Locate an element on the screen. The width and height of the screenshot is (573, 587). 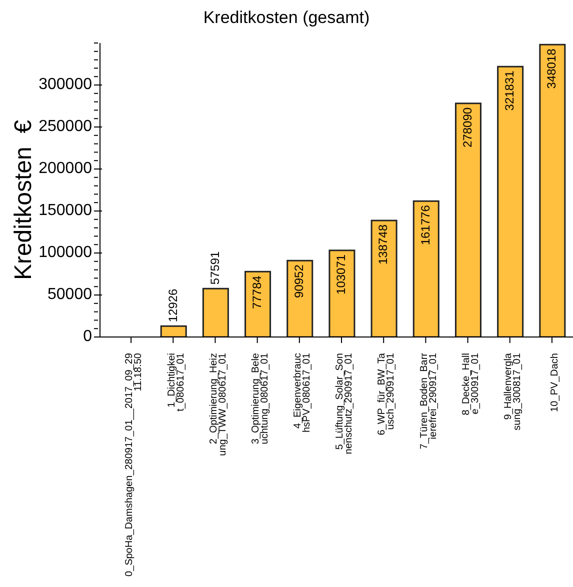
y-tick-label: 200000 is located at coordinates (65, 169).